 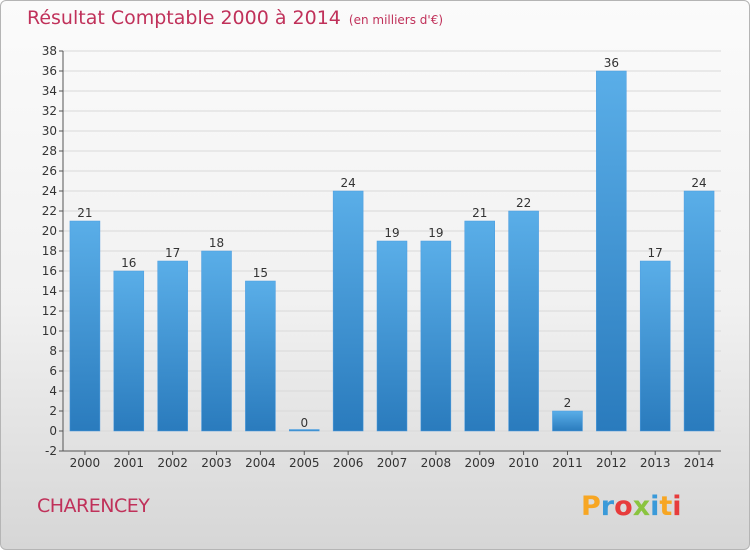 I want to click on value-label-2000: 21, so click(x=84, y=213).